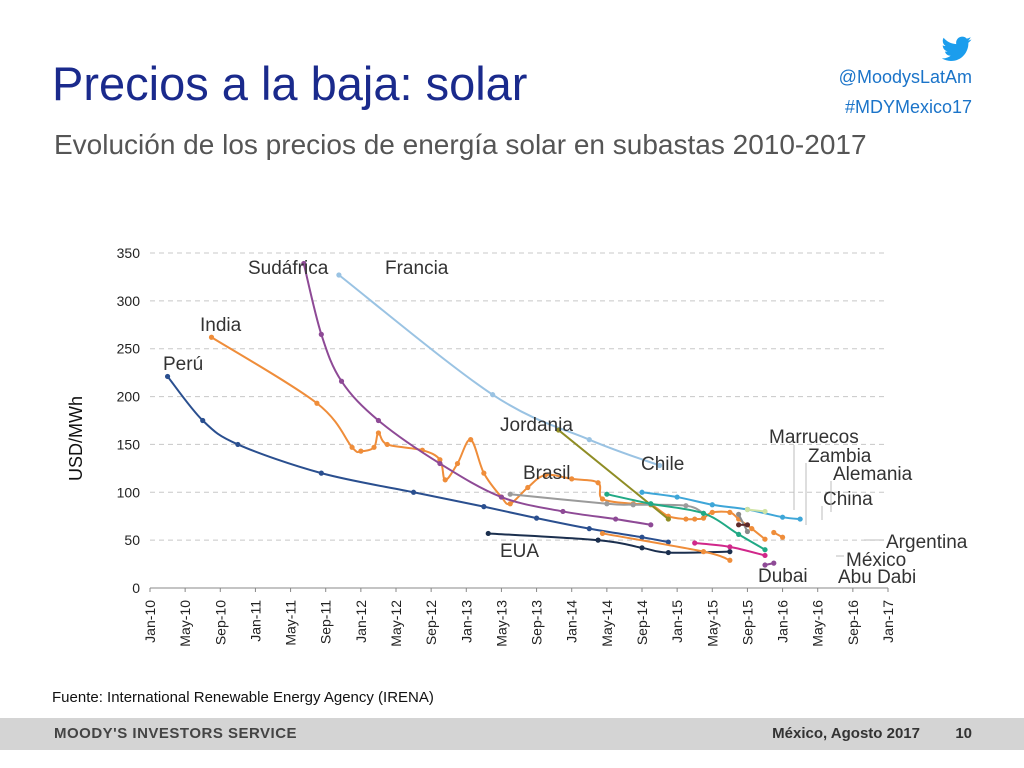 This screenshot has width=1024, height=768. I want to click on series-label-jordania: Jordania, so click(536, 425).